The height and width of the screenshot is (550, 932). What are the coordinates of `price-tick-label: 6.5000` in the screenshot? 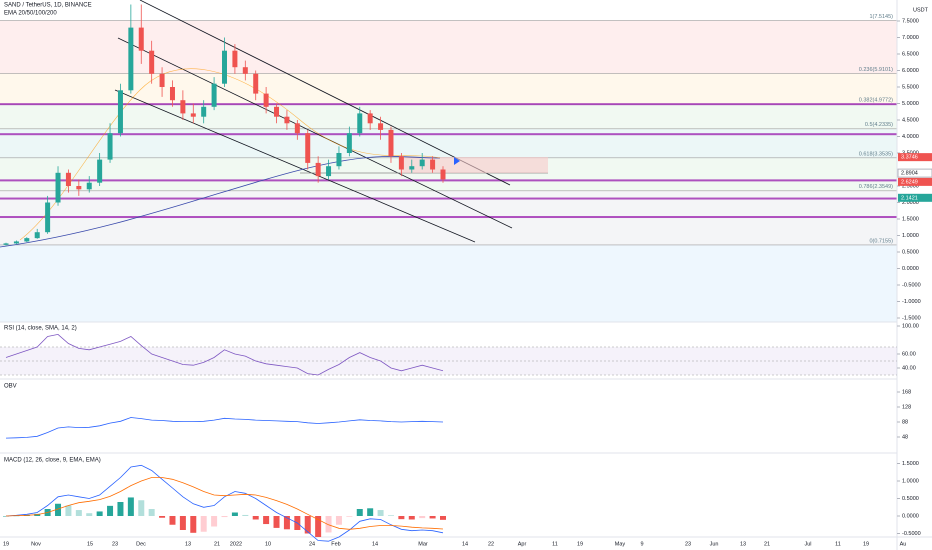 It's located at (910, 54).